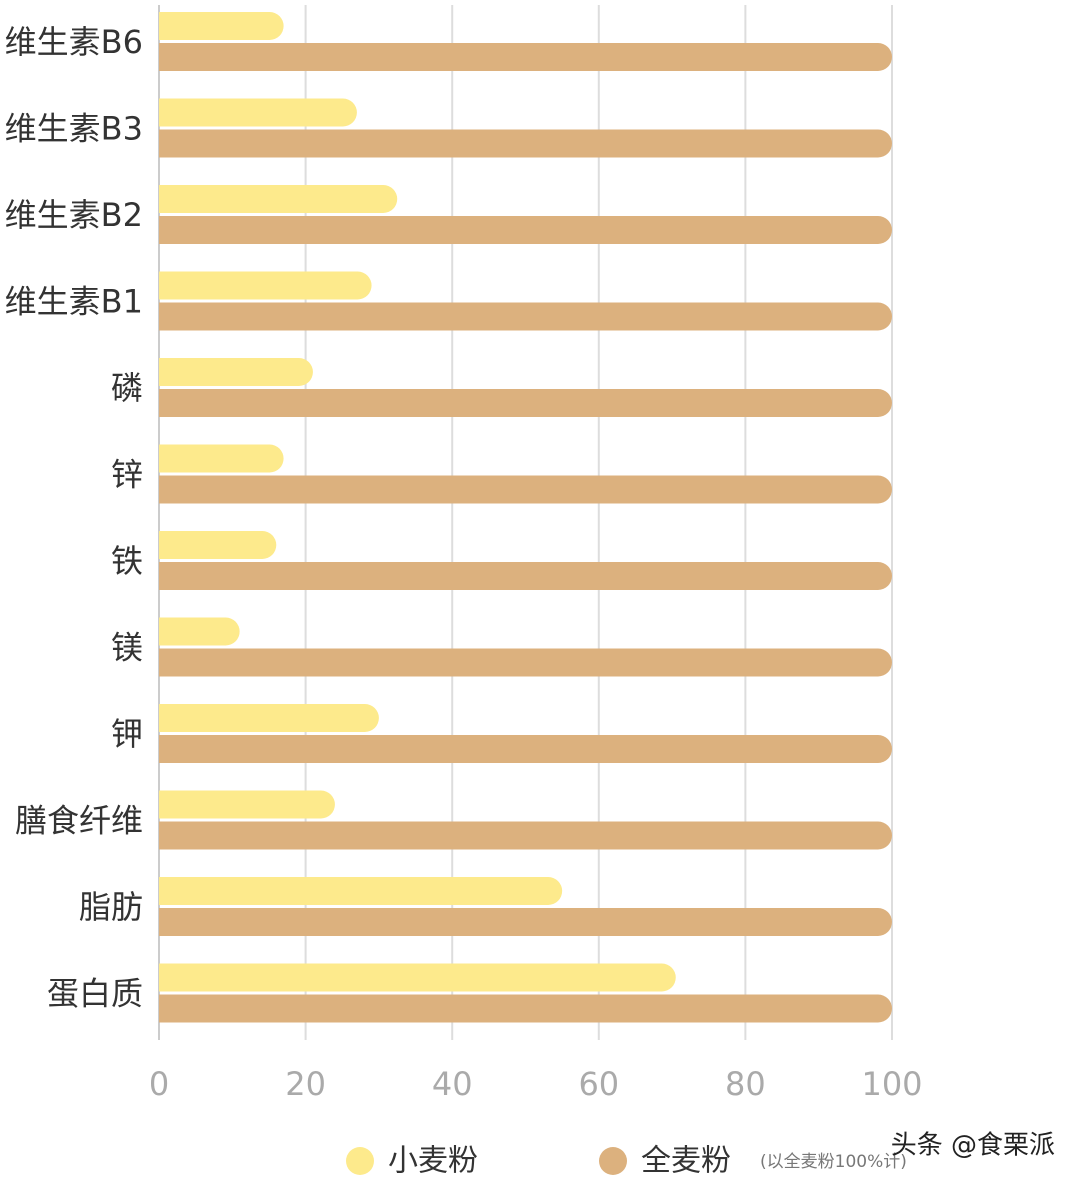 This screenshot has height=1184, width=1080. Describe the element at coordinates (127, 388) in the screenshot. I see `y-tick-label: 磷` at that location.